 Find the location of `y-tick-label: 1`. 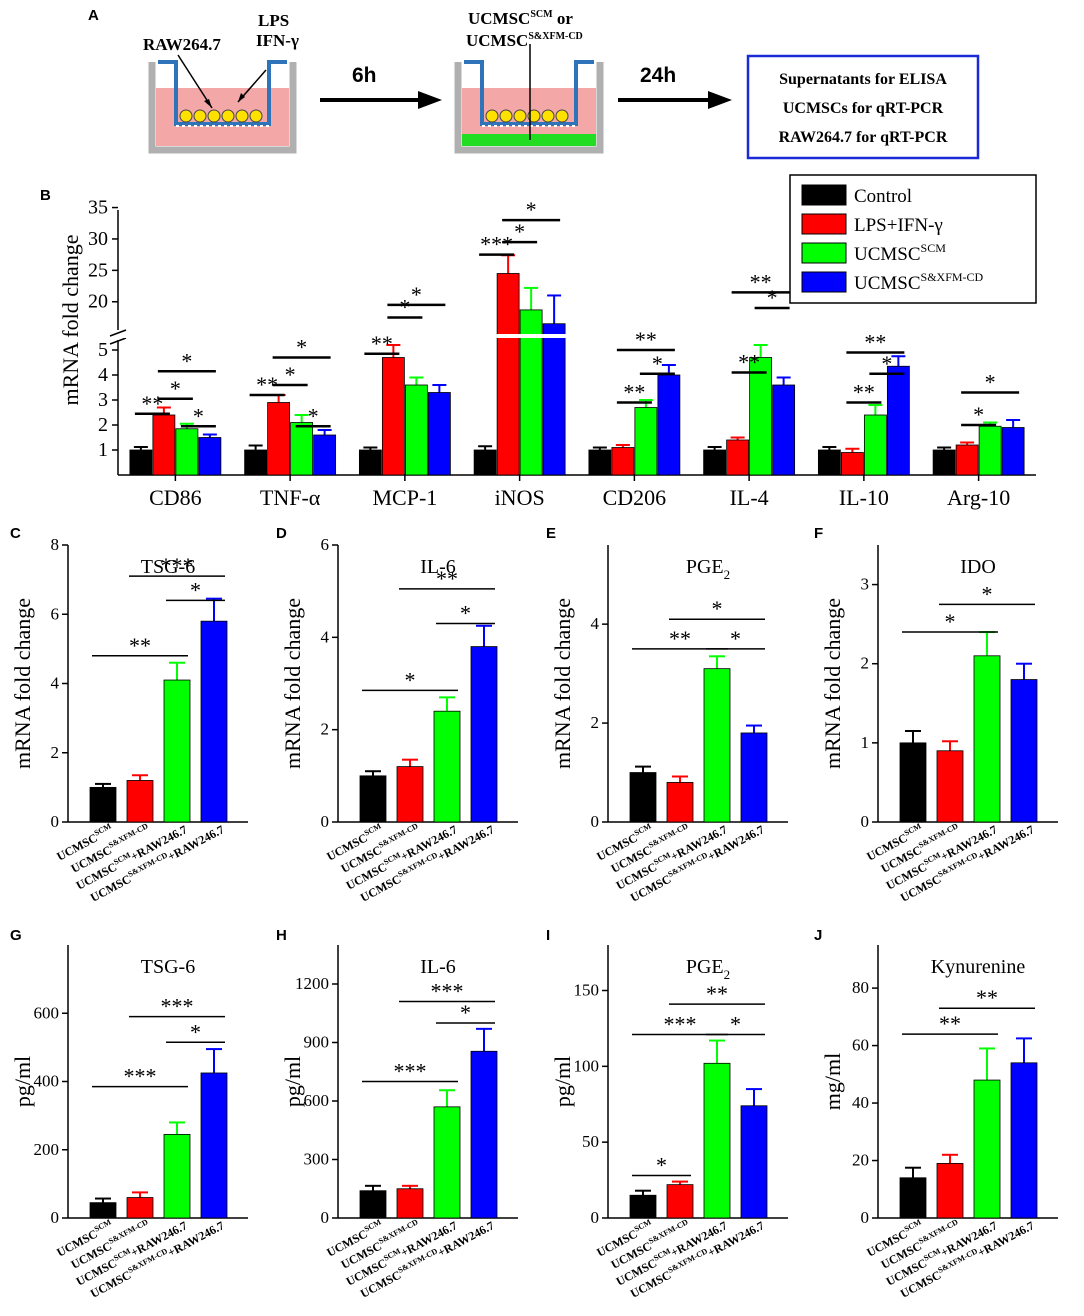

y-tick-label: 1 is located at coordinates (865, 742).